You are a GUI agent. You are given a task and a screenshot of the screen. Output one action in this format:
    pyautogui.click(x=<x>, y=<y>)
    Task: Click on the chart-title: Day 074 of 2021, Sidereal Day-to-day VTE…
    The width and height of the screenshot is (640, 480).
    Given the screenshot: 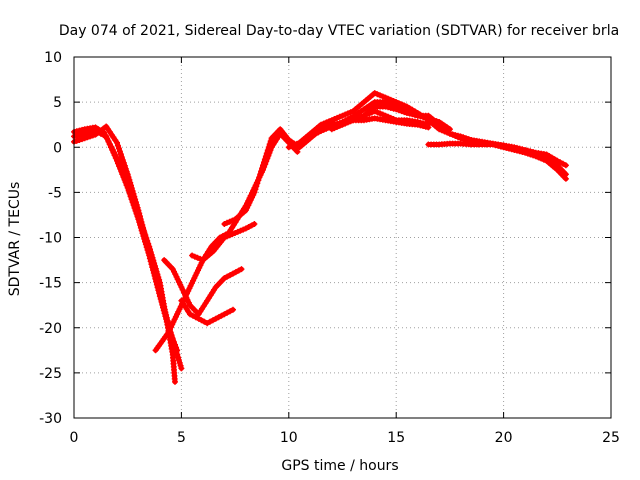 What is the action you would take?
    pyautogui.click(x=339, y=31)
    